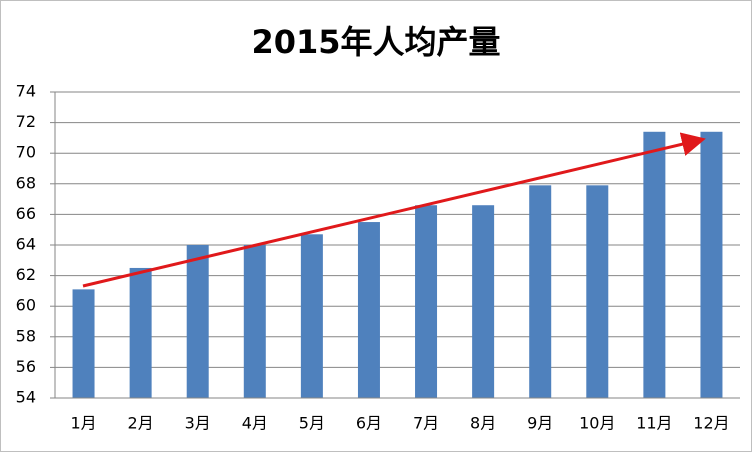 The width and height of the screenshot is (752, 456). Describe the element at coordinates (369, 423) in the screenshot. I see `x-tick-label: 6月` at that location.